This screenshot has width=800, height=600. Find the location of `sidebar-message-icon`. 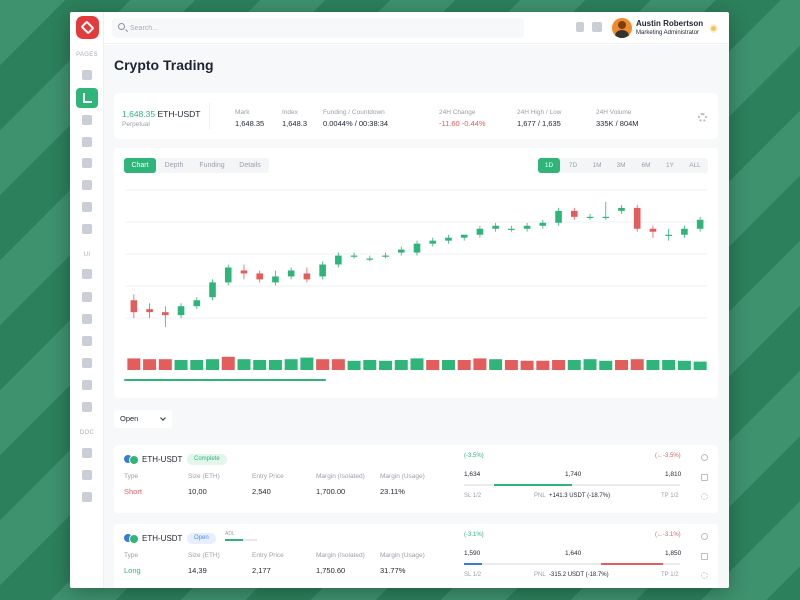

sidebar-message-icon is located at coordinates (87, 475).